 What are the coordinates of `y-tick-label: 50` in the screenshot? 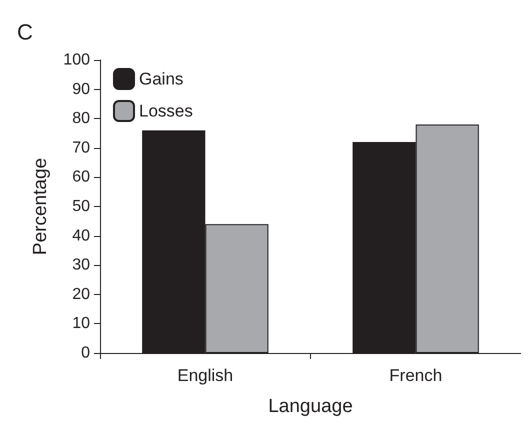 It's located at (81, 206).